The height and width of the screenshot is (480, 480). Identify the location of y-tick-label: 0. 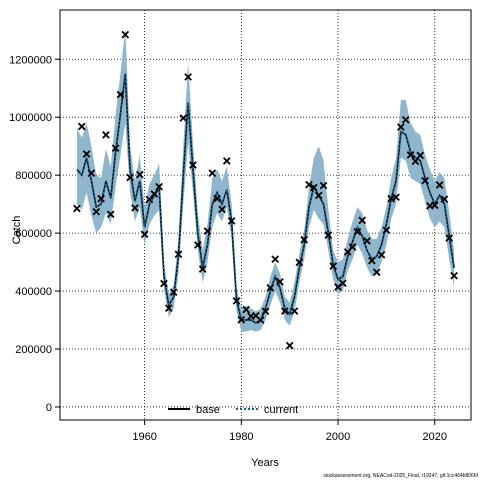
(49, 408).